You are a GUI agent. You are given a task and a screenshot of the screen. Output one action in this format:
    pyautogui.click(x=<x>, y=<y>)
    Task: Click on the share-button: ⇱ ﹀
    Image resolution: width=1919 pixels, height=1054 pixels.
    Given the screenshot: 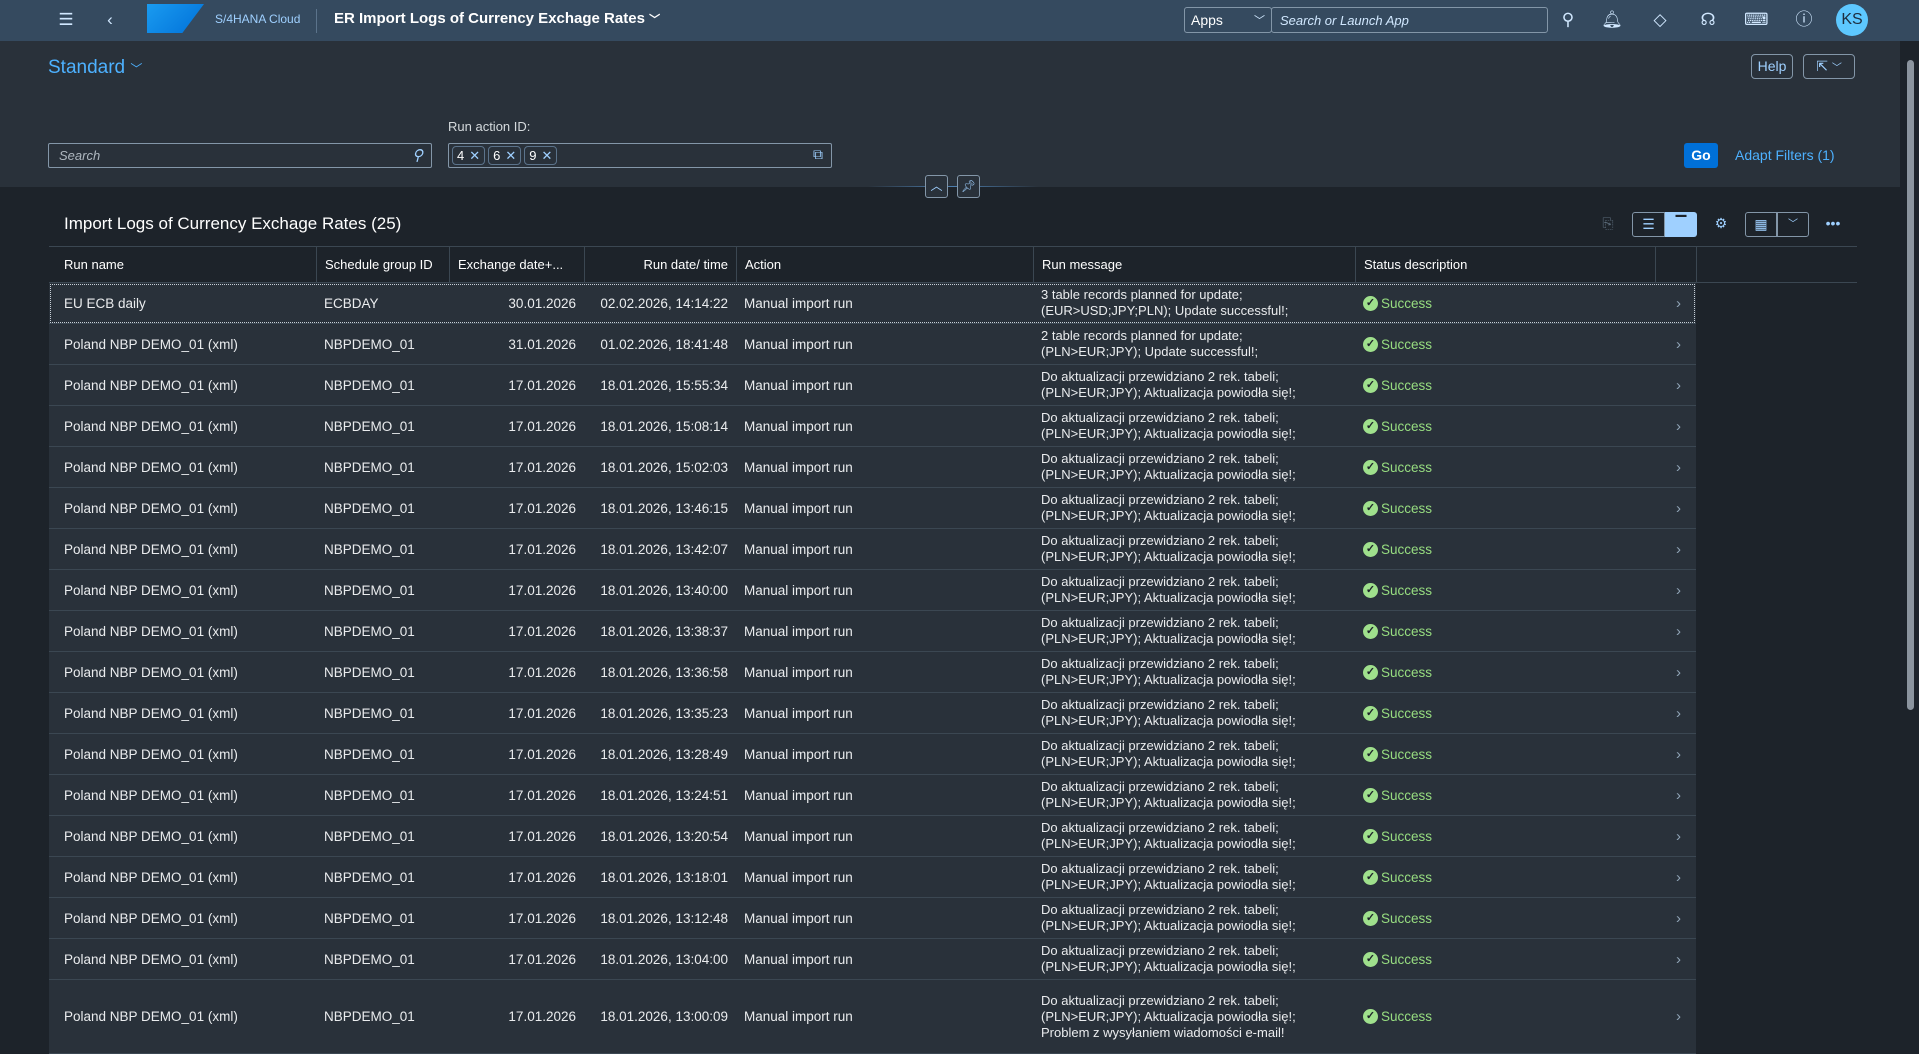 What is the action you would take?
    pyautogui.click(x=1829, y=66)
    